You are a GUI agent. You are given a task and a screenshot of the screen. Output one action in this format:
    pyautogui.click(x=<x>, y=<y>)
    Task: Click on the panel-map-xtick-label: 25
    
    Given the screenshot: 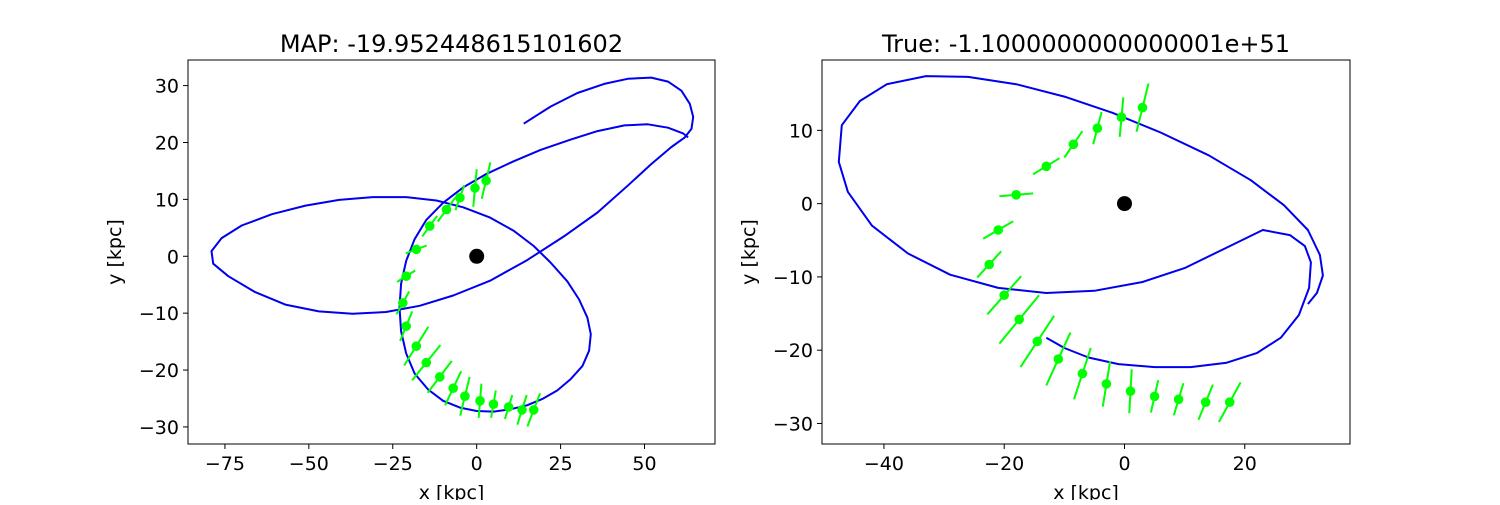 What is the action you would take?
    pyautogui.click(x=560, y=464)
    